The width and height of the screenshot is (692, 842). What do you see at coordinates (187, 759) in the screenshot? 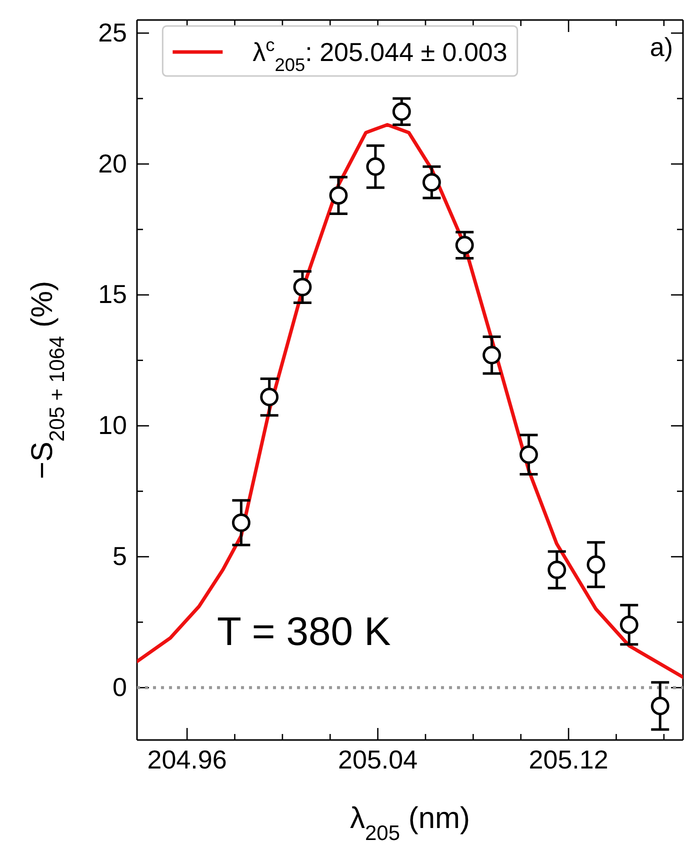
I see `x-tick-label: 204.96` at bounding box center [187, 759].